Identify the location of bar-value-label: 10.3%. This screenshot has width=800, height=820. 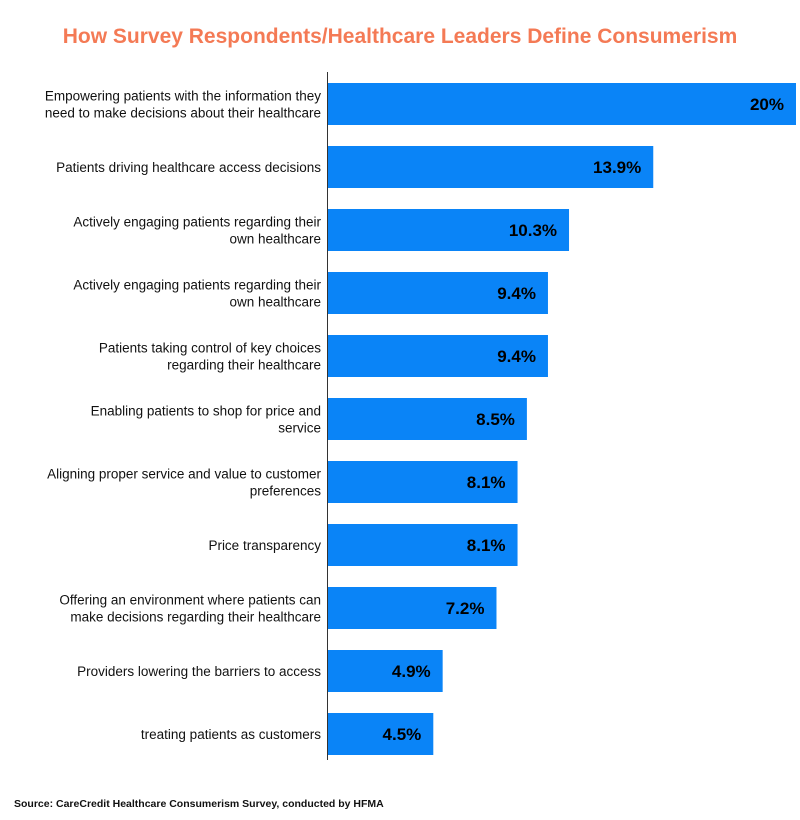
(533, 230).